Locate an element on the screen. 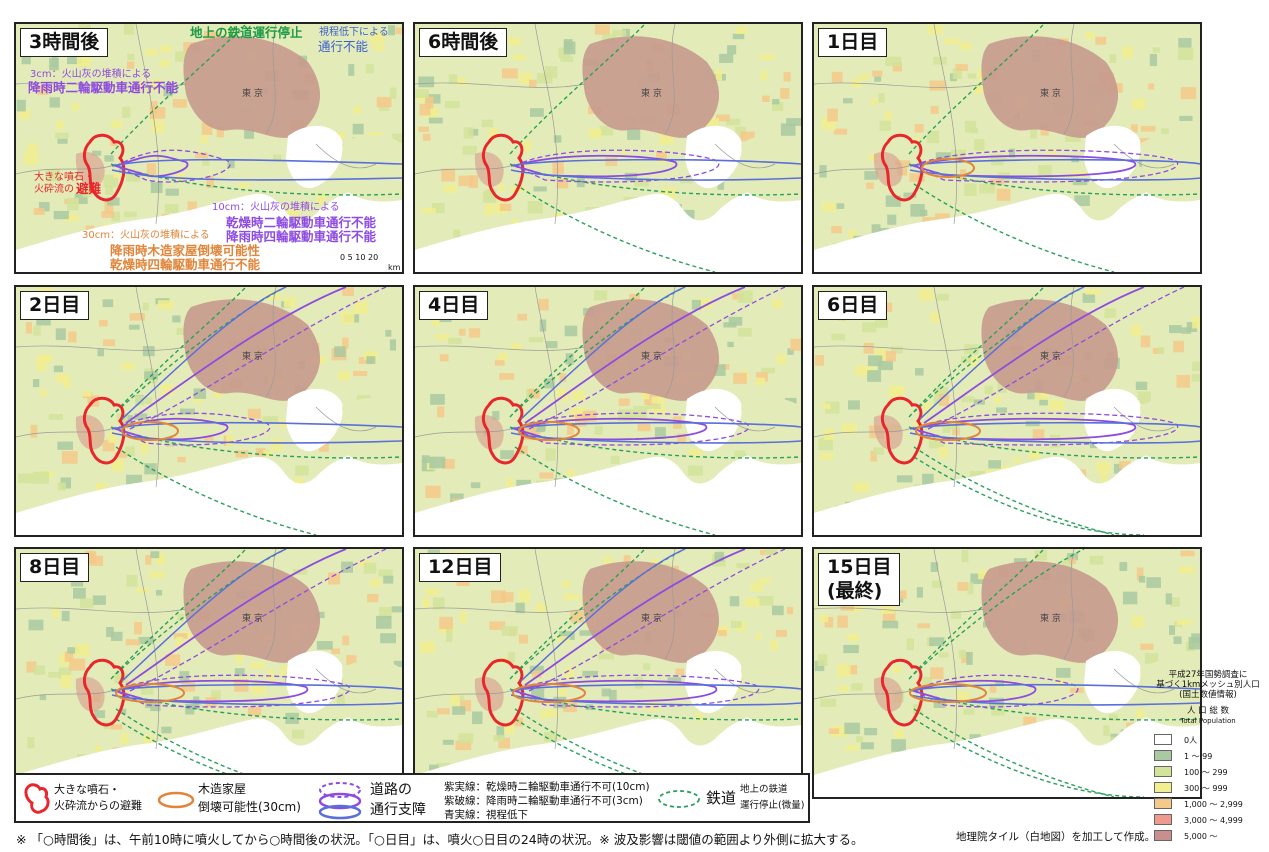  pop-heading: 人 口 総 数 is located at coordinates (1208, 711).